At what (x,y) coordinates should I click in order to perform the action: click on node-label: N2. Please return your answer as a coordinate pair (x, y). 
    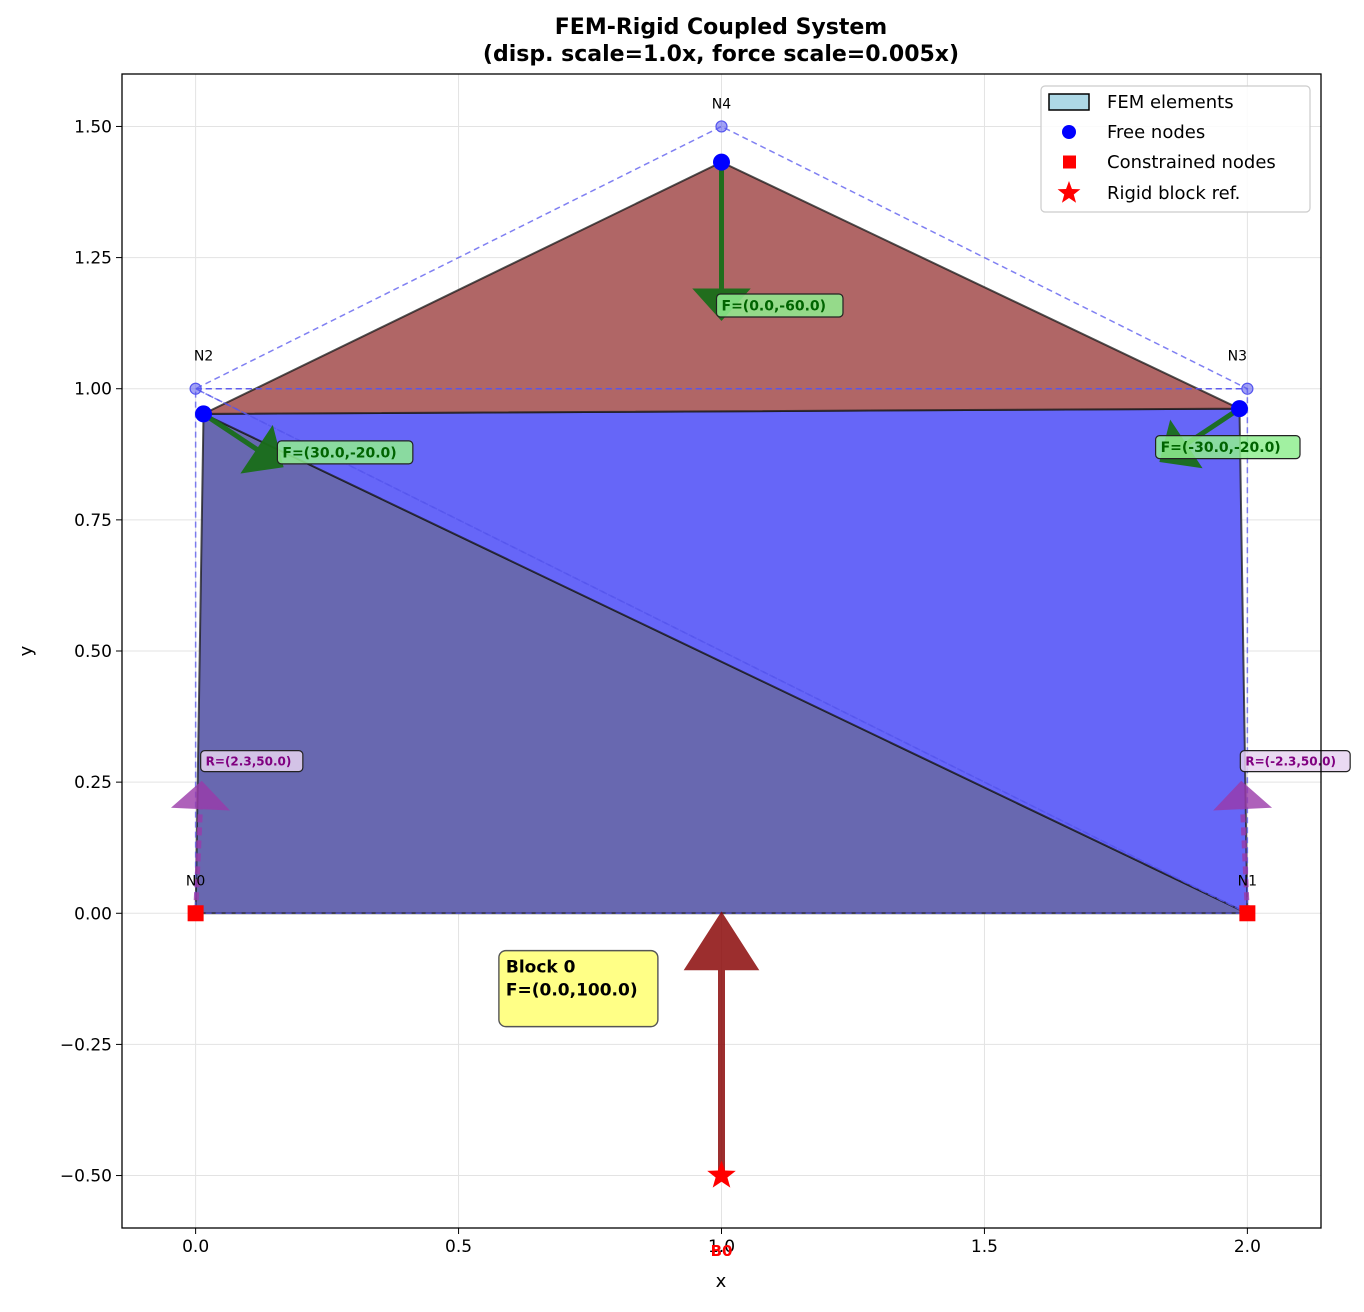
    Looking at the image, I should click on (203, 357).